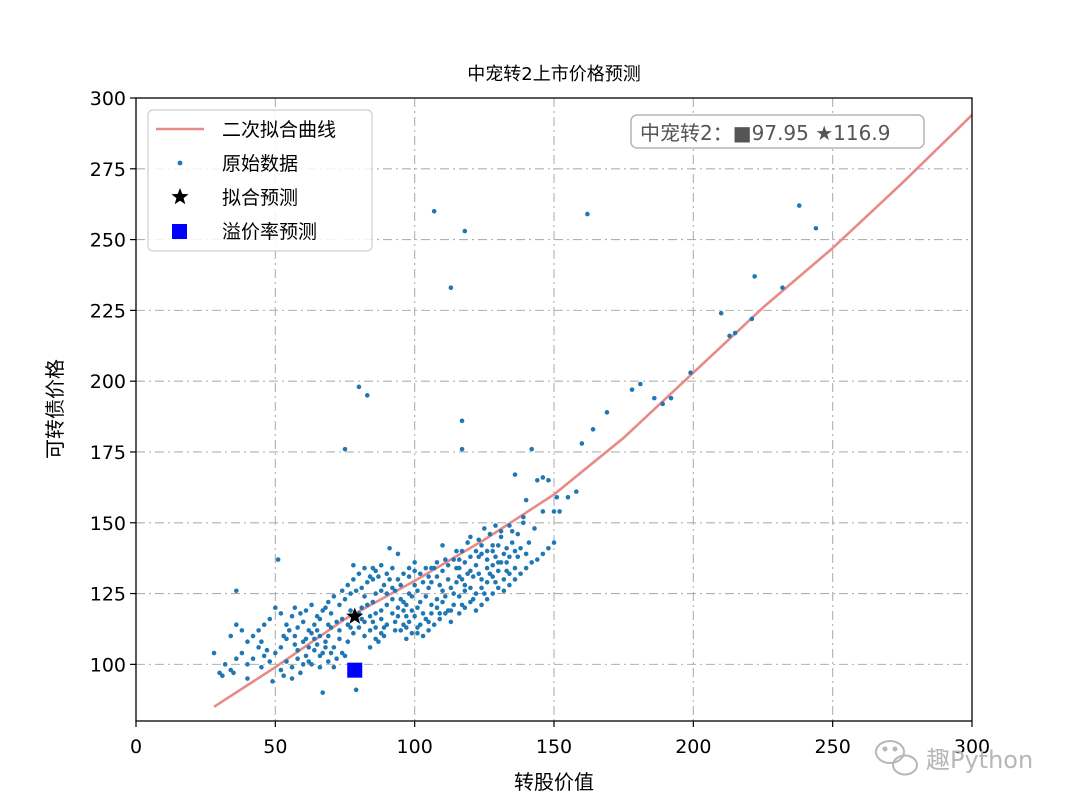 This screenshot has width=1080, height=810. I want to click on x-tick-label: 0, so click(136, 747).